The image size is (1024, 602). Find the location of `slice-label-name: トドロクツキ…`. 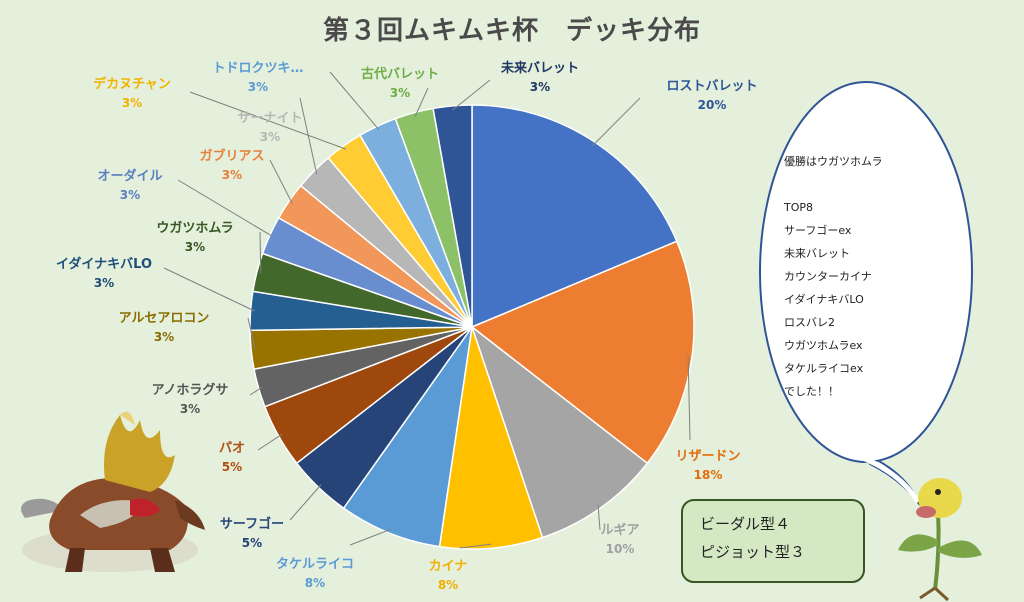

slice-label-name: トドロクツキ… is located at coordinates (258, 68).